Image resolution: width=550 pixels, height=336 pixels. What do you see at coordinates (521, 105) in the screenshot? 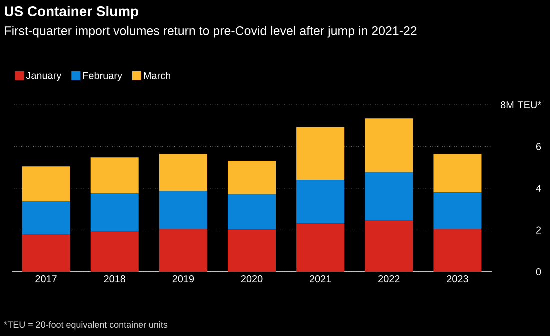
I see `y-tick-label: 8M TEU*` at bounding box center [521, 105].